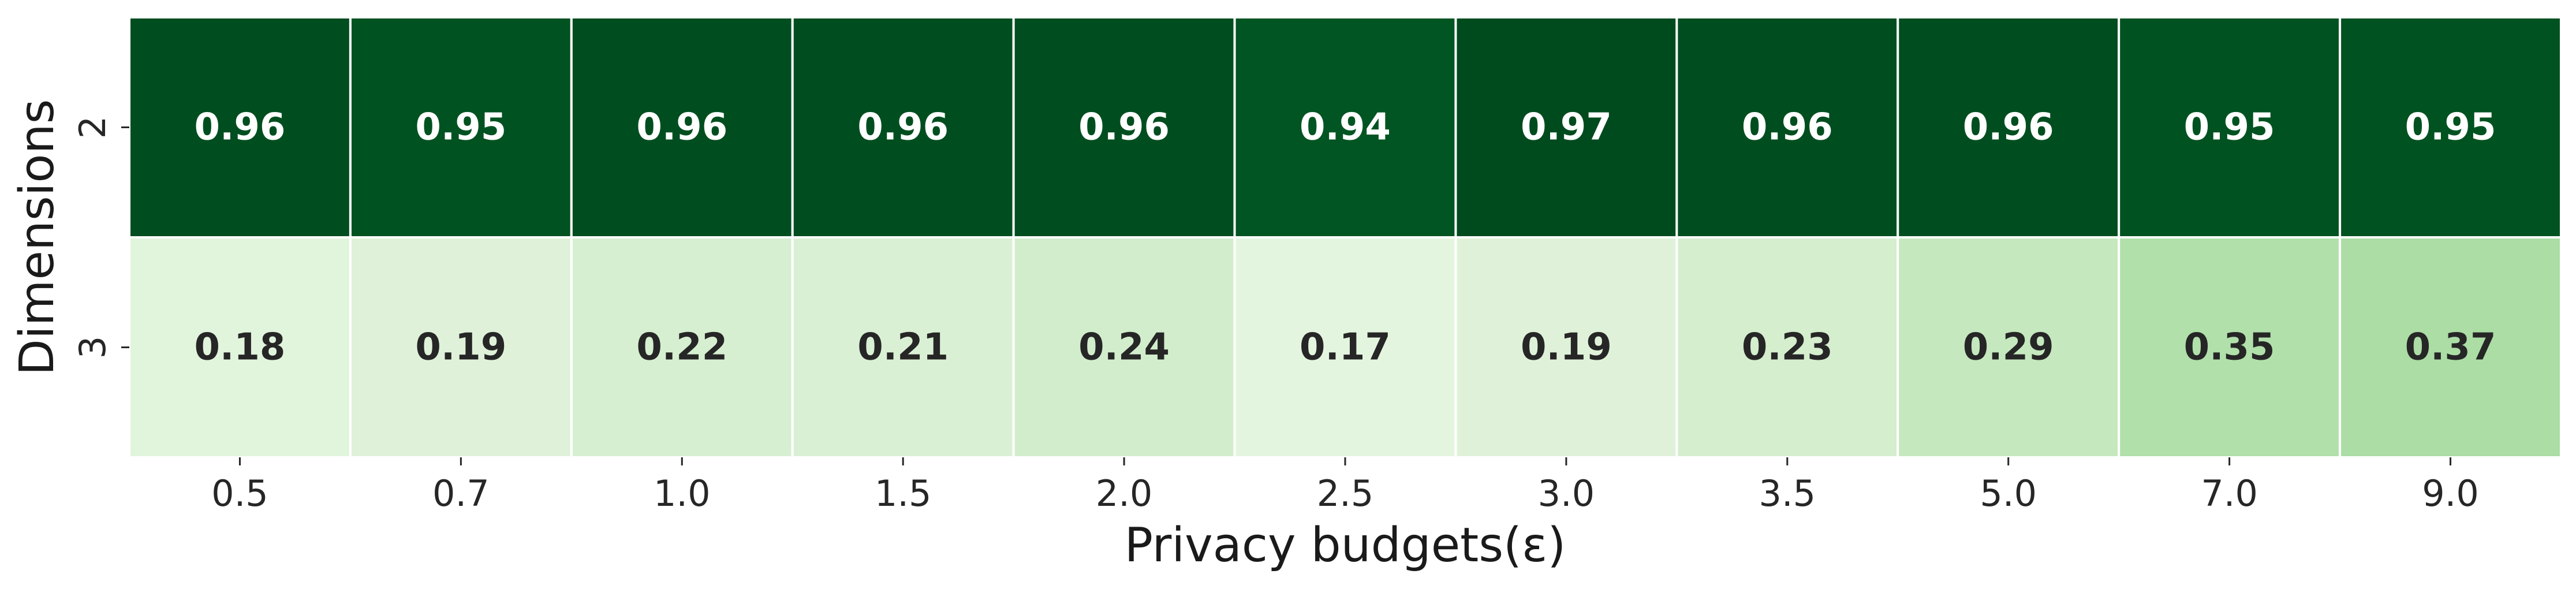 This screenshot has height=589, width=2576. Describe the element at coordinates (93, 347) in the screenshot. I see `y-tick-label-1: 3` at that location.